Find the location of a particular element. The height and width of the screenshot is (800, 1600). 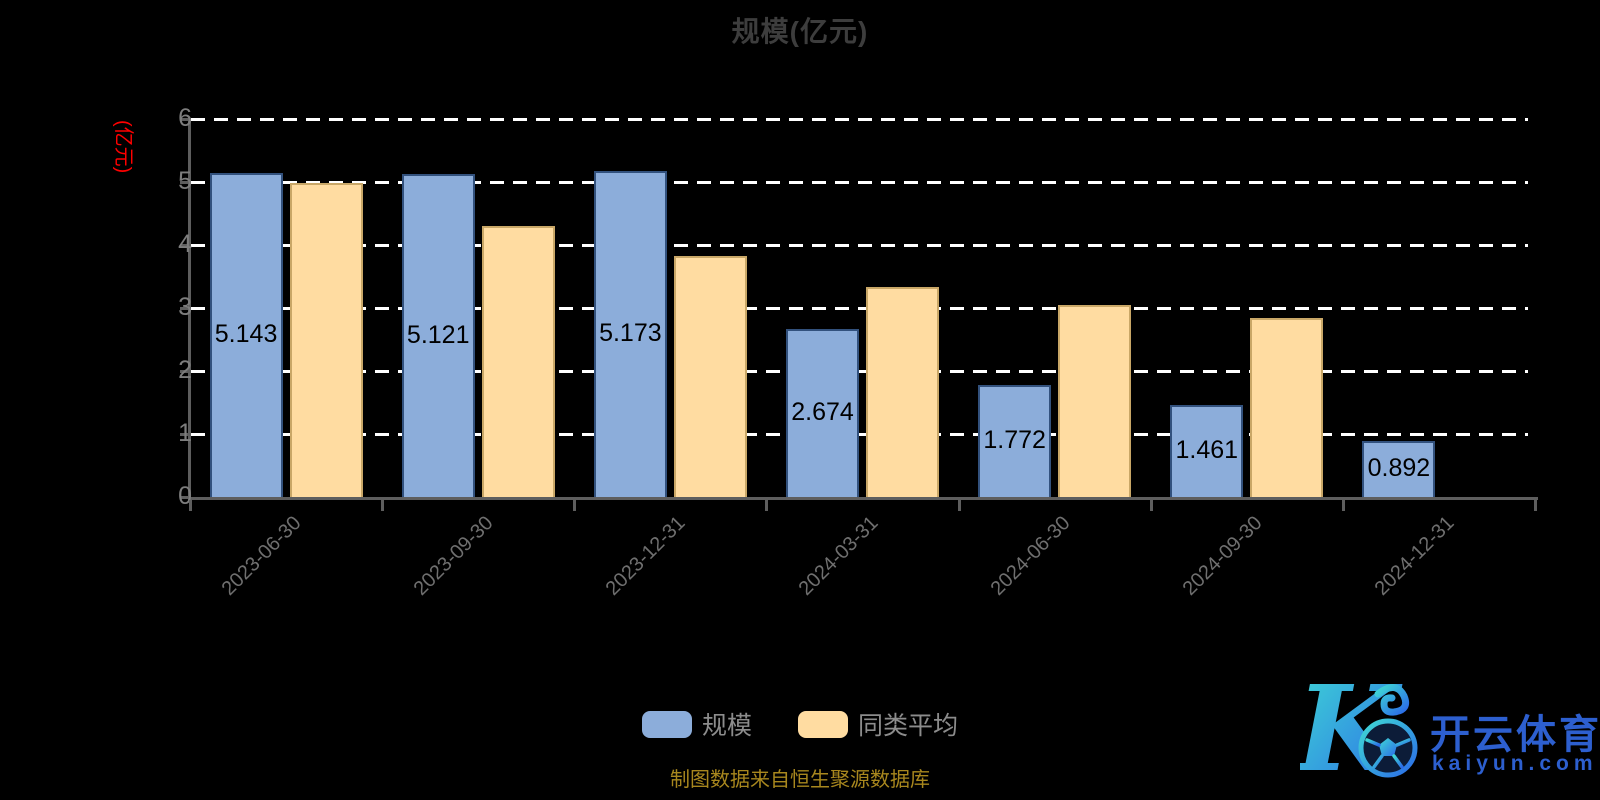

source-note: 制图数据来自恒生聚源数据库 is located at coordinates (800, 780).